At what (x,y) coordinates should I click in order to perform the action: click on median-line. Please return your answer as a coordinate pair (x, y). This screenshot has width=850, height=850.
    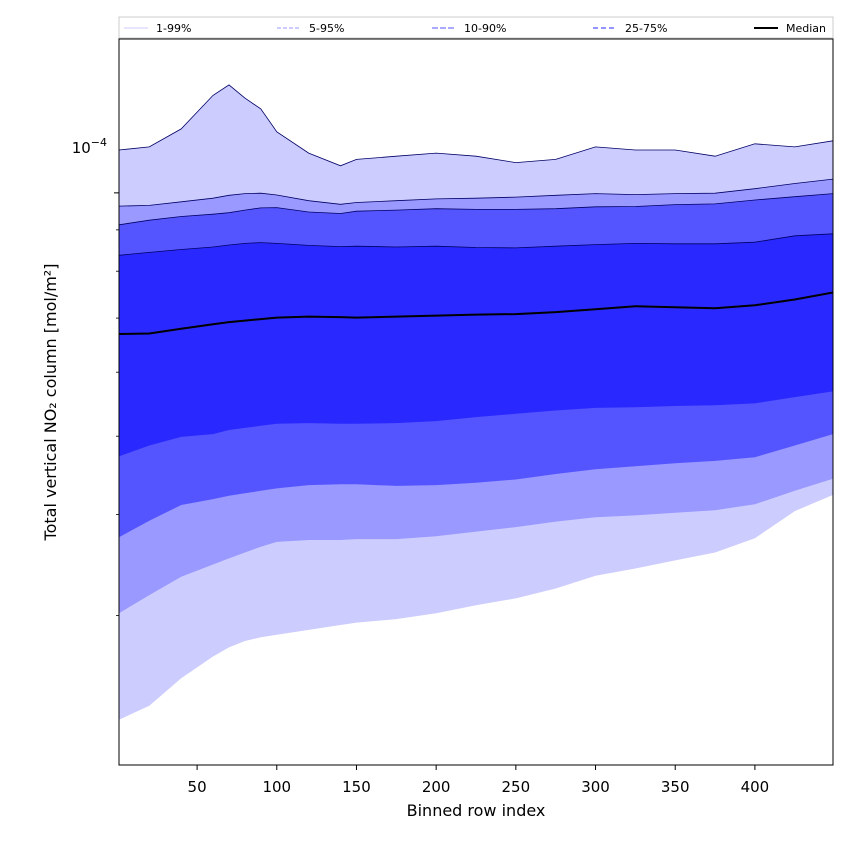
    Looking at the image, I should click on (476, 313).